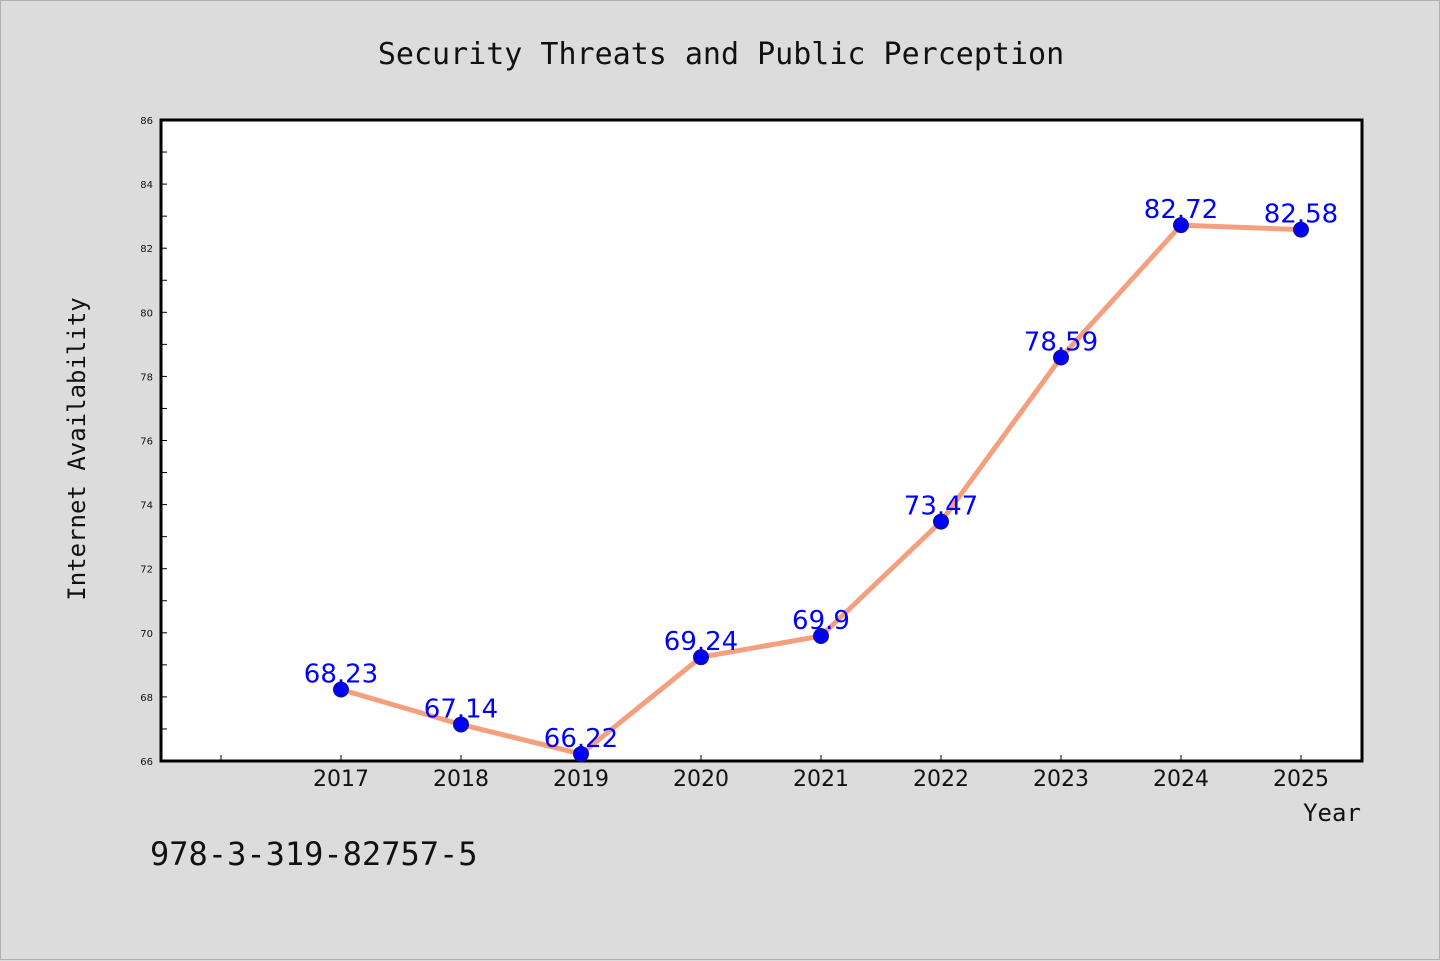  What do you see at coordinates (581, 739) in the screenshot?
I see `data-label: 66.22` at bounding box center [581, 739].